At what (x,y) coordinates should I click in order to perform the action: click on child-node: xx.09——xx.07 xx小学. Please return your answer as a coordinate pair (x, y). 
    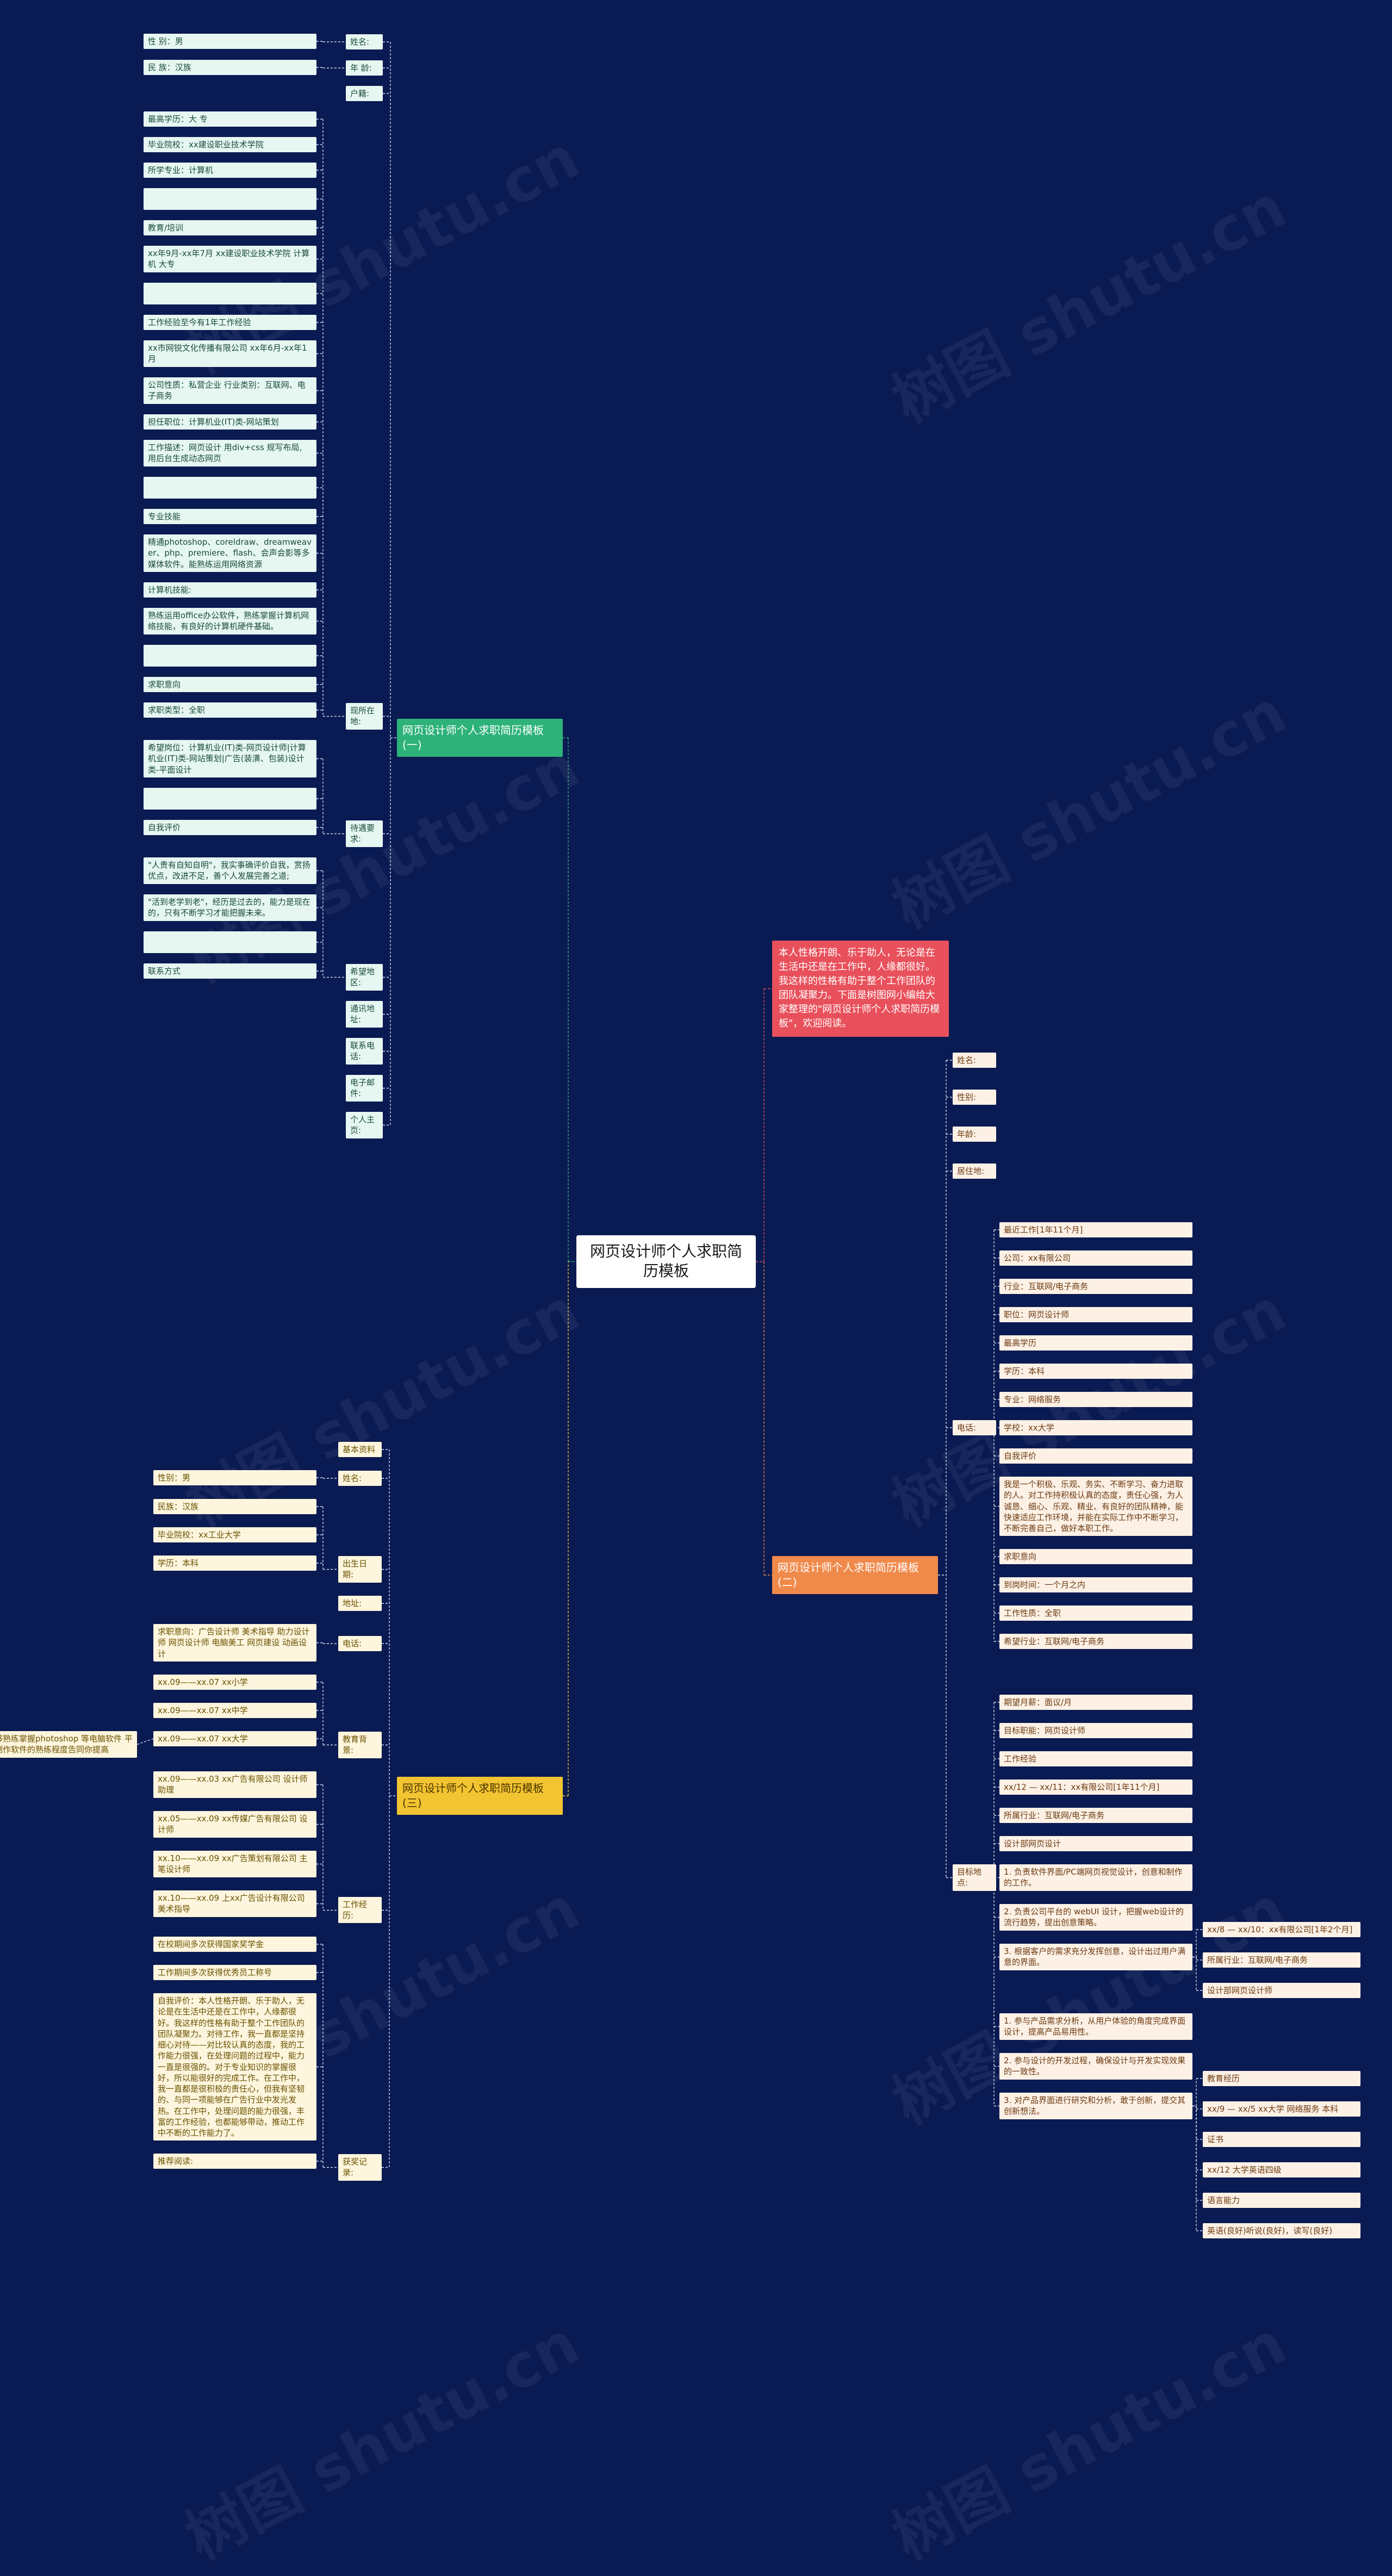
    Looking at the image, I should click on (234, 1682).